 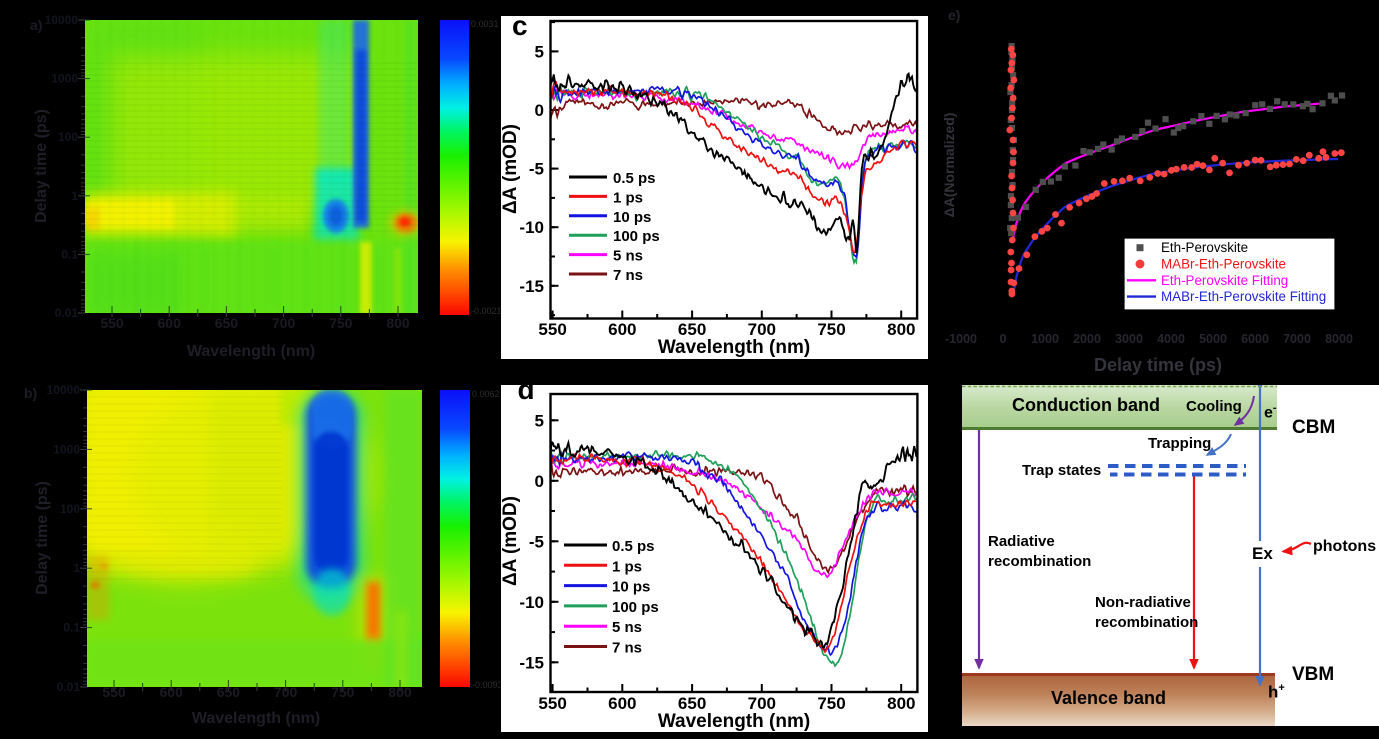 What do you see at coordinates (520, 27) in the screenshot?
I see `svg-text: c` at bounding box center [520, 27].